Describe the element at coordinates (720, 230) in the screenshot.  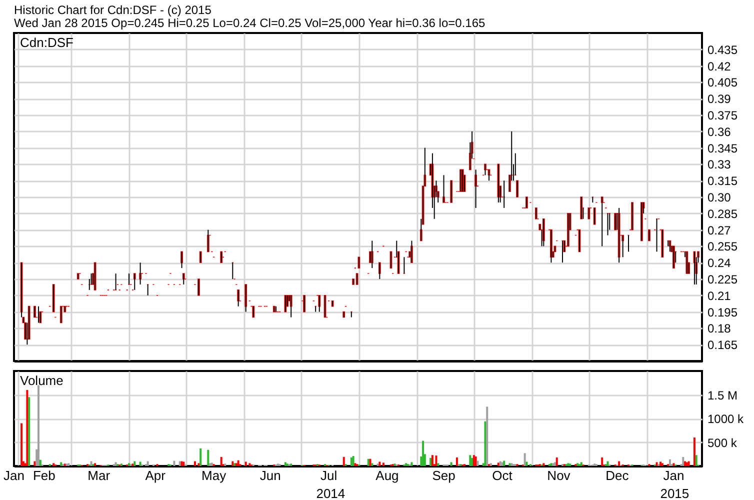
I see `y-tick-label: 0.27` at that location.